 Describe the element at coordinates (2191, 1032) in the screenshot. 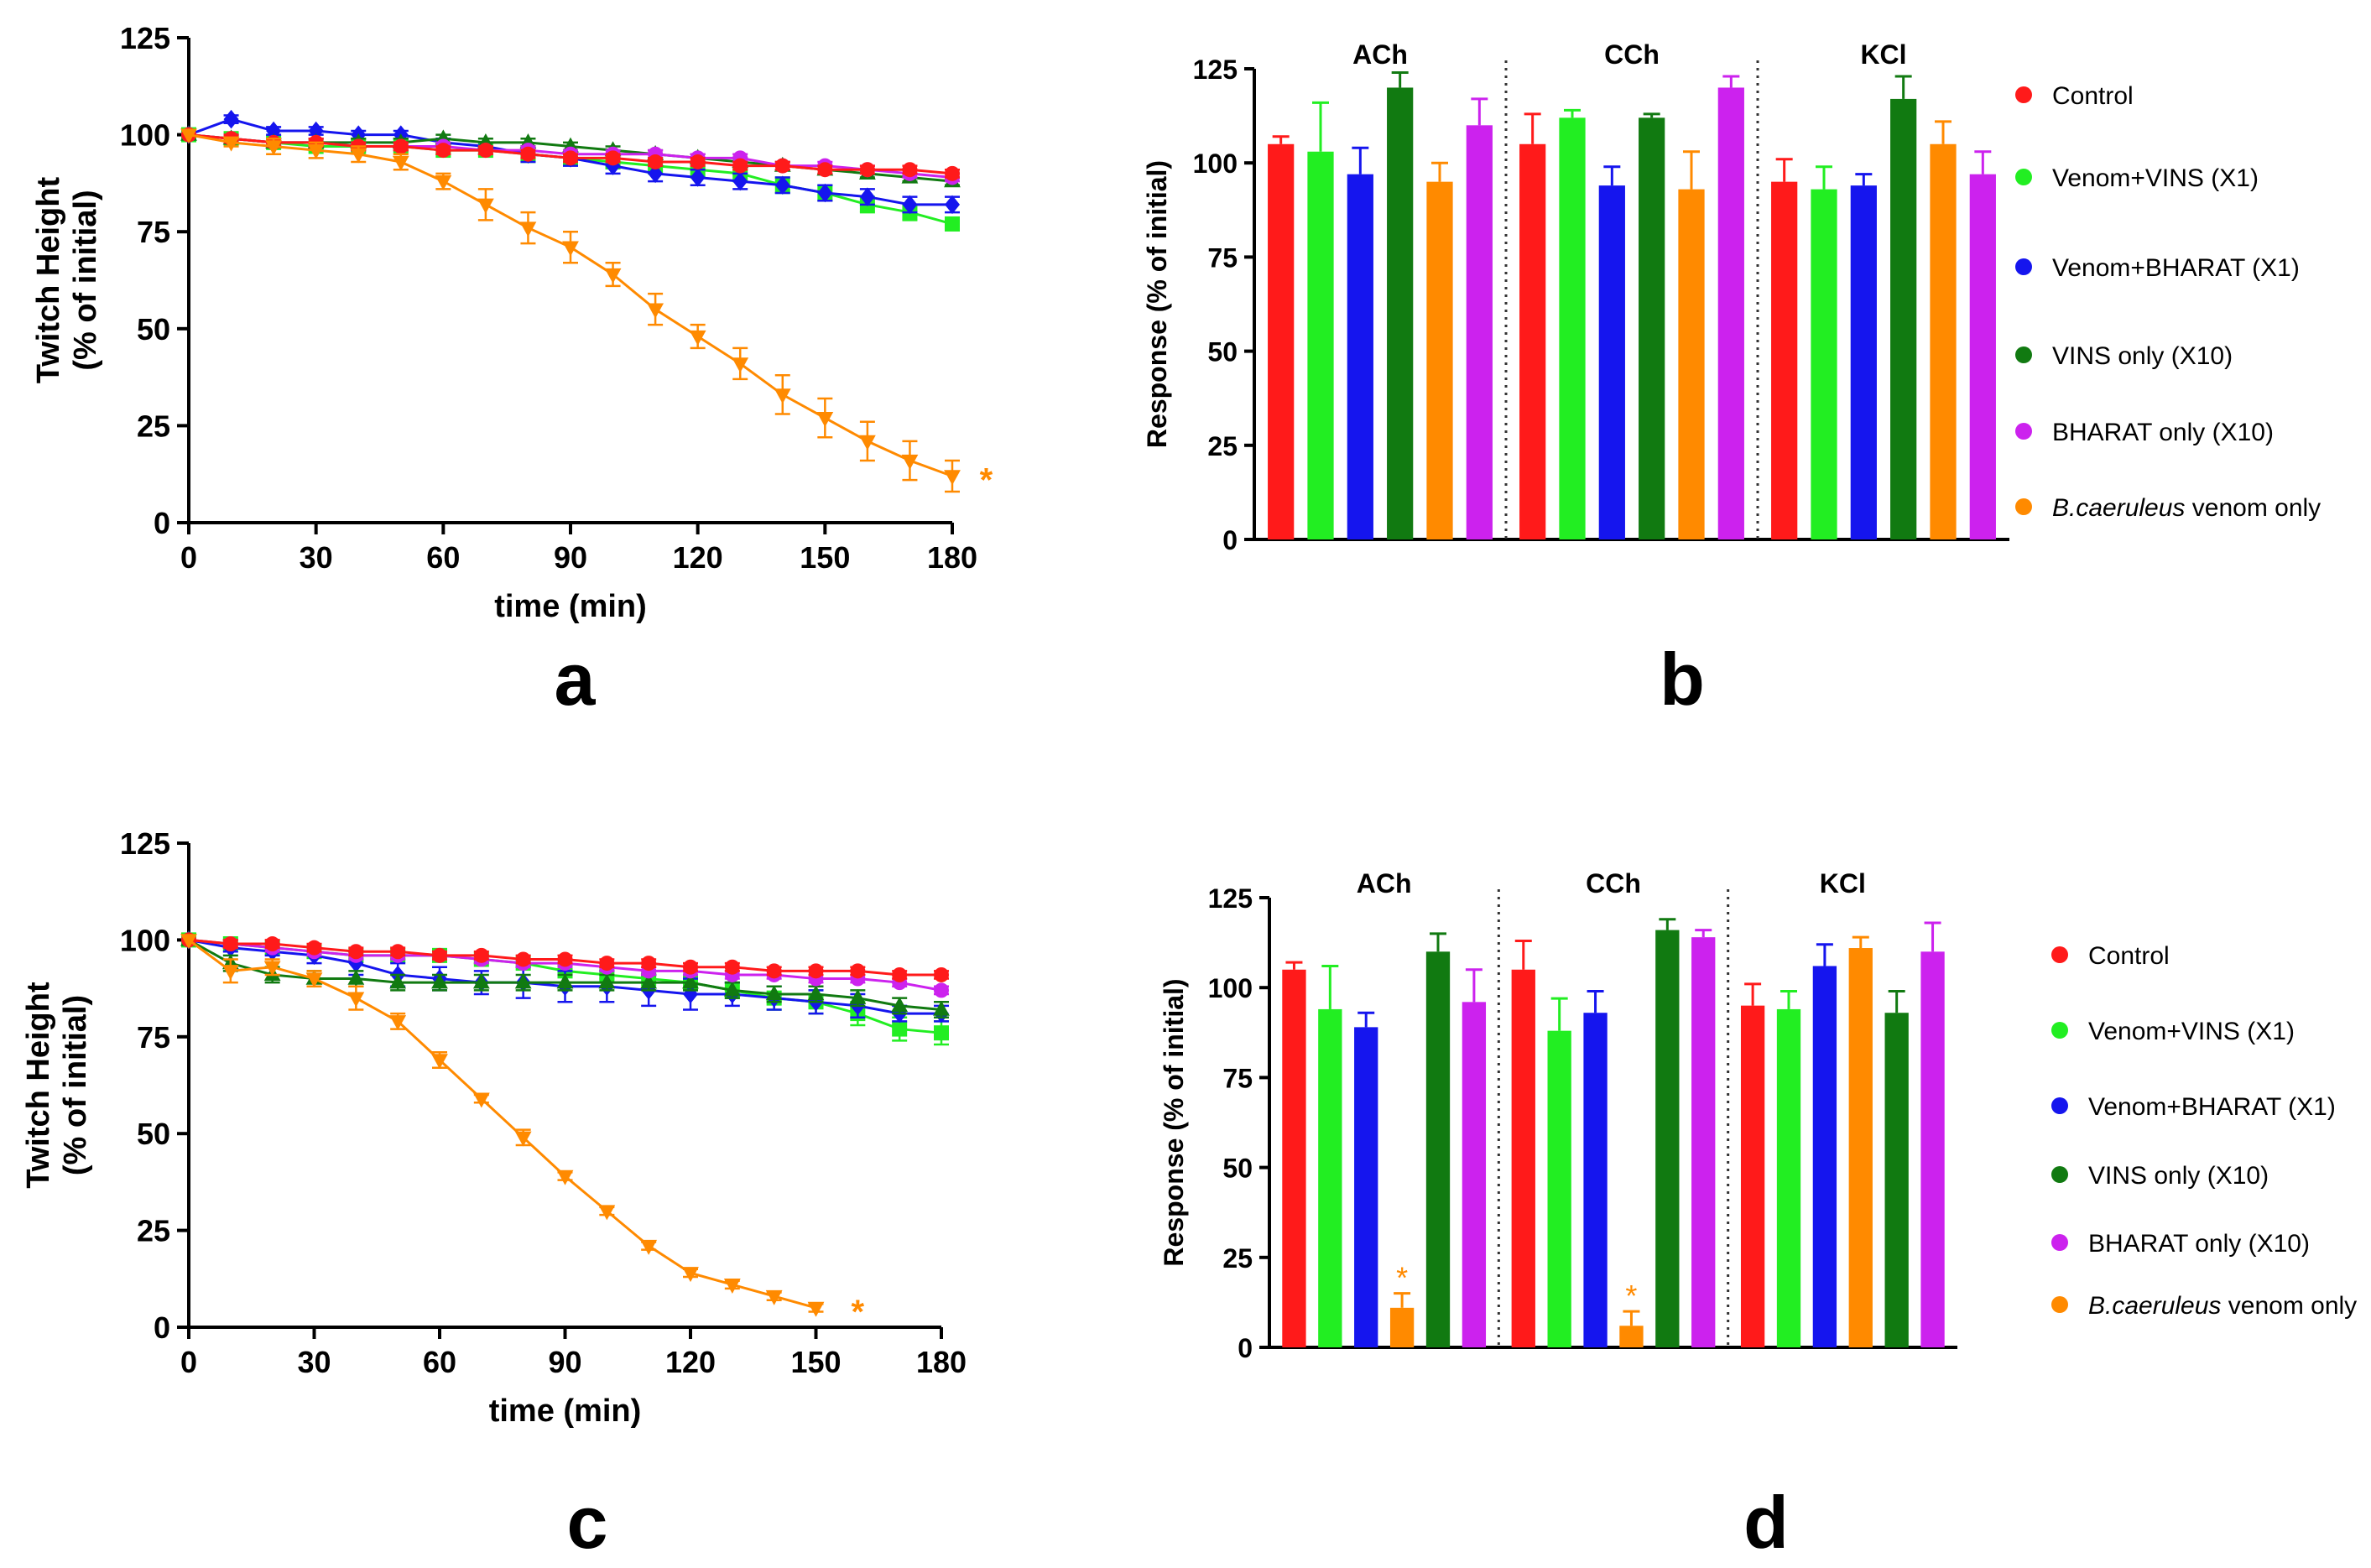

I see `legend-label-venom_vins: Venom+VINS (X1)` at that location.